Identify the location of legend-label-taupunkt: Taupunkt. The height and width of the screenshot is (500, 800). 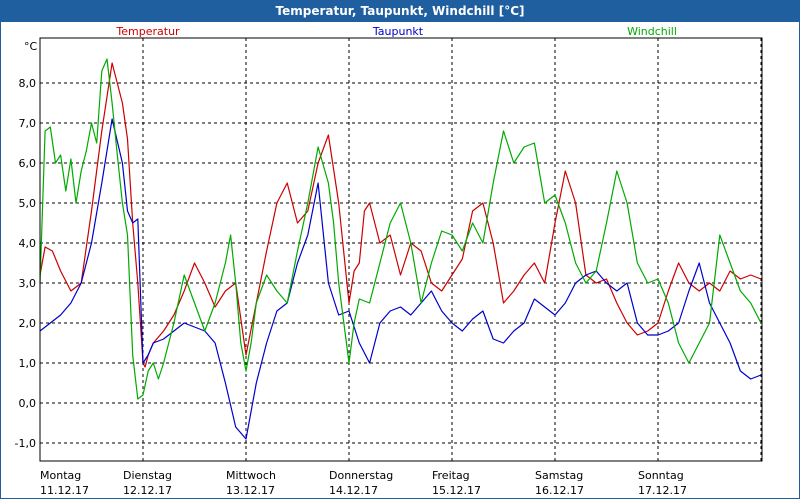
(398, 31).